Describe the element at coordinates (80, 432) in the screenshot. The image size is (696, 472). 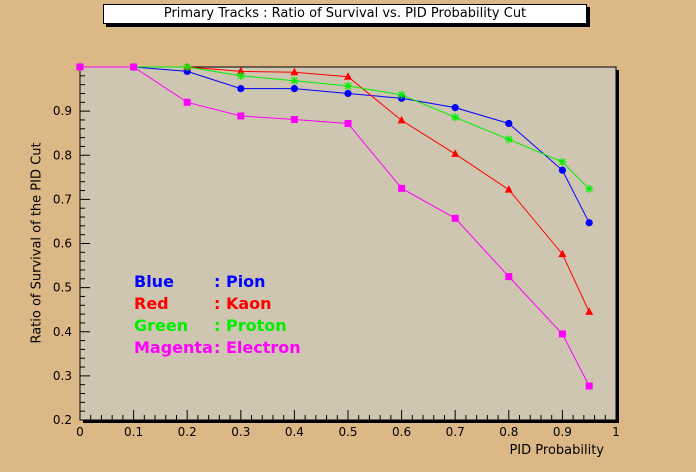
I see `x-tick-label: 0` at that location.